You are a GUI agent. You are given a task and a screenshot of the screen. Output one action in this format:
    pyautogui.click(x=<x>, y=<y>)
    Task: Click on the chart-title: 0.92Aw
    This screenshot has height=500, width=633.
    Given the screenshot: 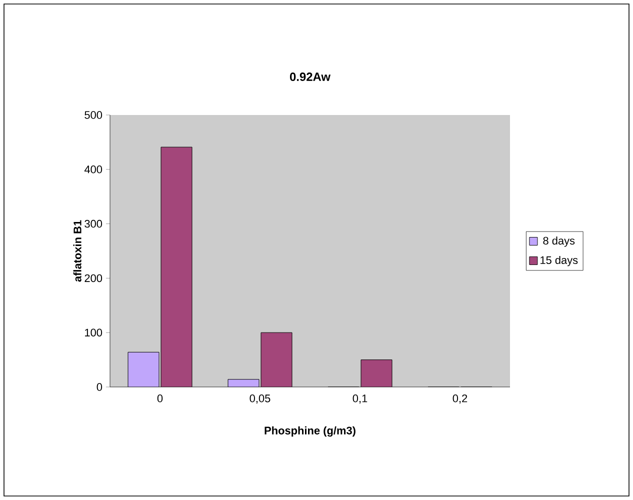 What is the action you would take?
    pyautogui.click(x=310, y=76)
    